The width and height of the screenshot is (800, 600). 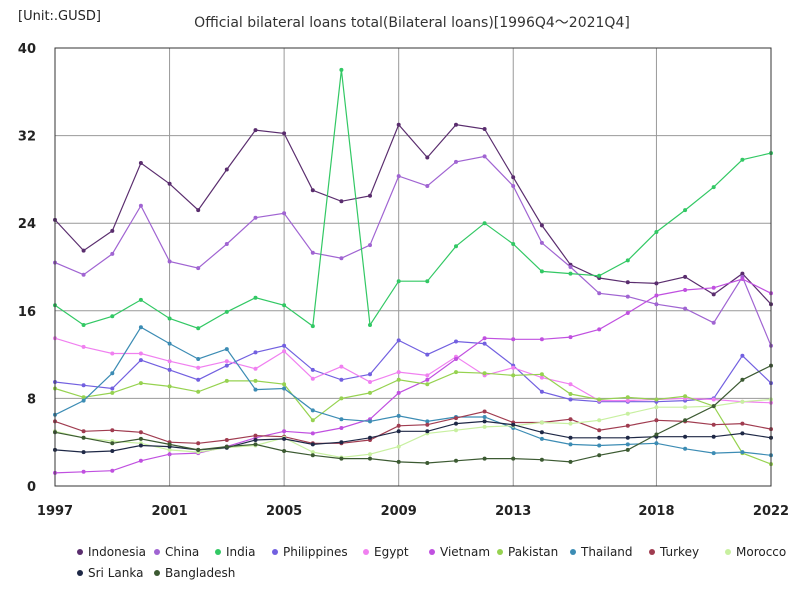 I want to click on series-egypt, so click(x=413, y=370).